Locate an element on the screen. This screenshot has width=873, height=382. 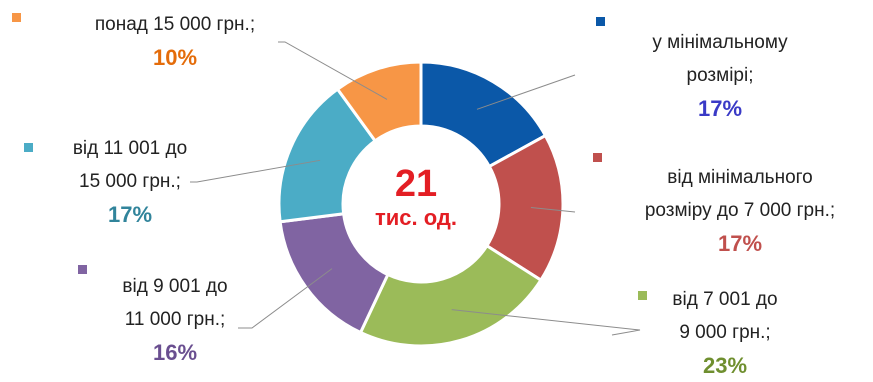
slice-value-1: 17% is located at coordinates (740, 243).